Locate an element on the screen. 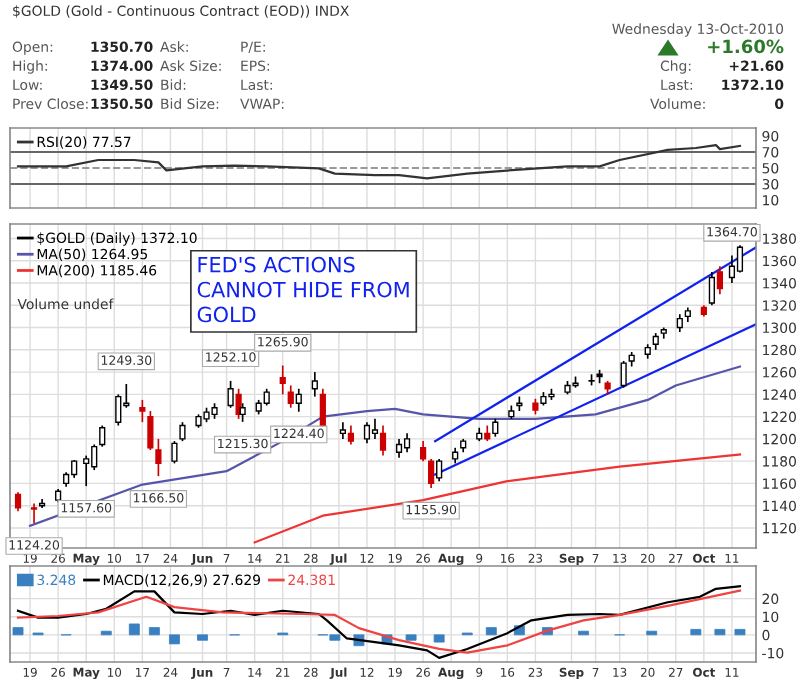 The height and width of the screenshot is (690, 800). line-series is located at coordinates (497, 498).